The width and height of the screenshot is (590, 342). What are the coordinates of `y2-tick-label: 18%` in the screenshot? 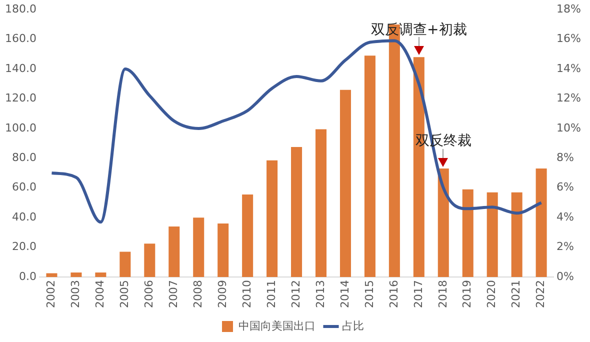 It's located at (569, 9).